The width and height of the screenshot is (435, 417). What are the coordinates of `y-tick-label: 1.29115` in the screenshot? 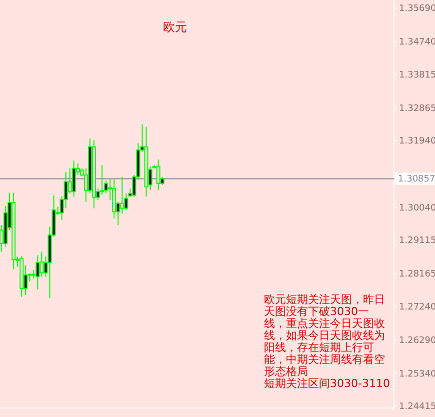 It's located at (417, 241).